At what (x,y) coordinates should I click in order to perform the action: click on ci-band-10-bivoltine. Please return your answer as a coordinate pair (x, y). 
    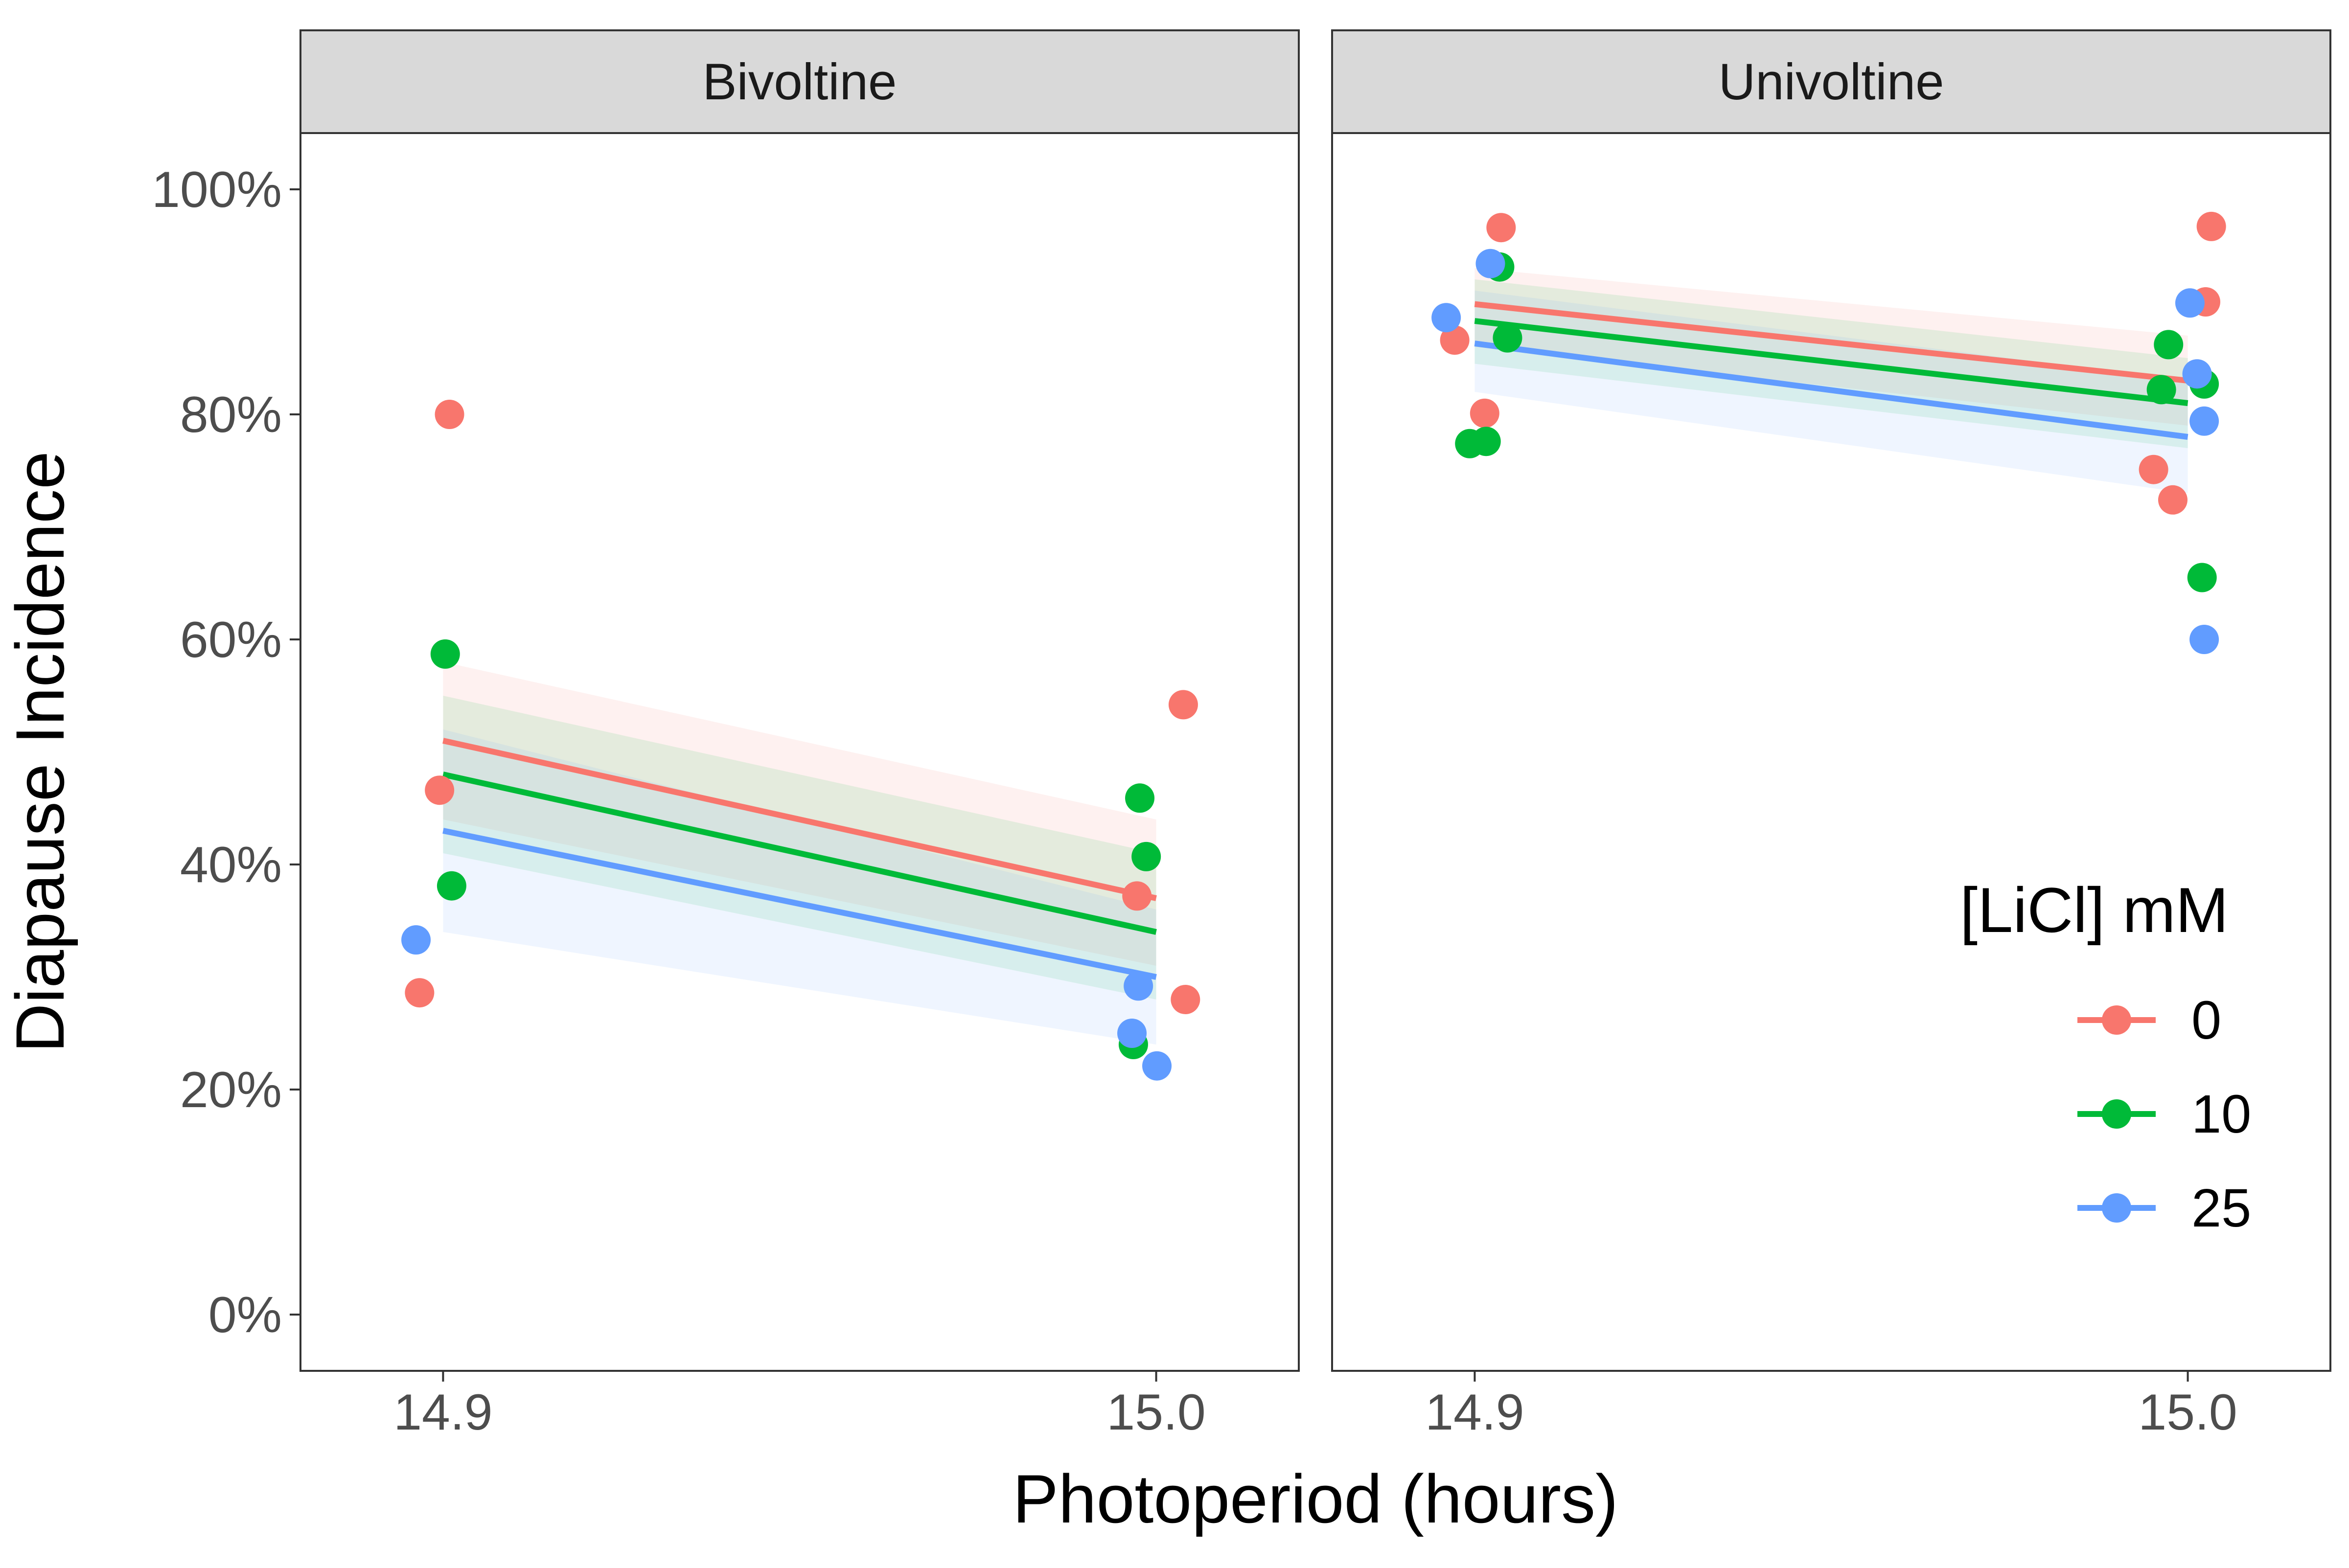
    Looking at the image, I should click on (799, 848).